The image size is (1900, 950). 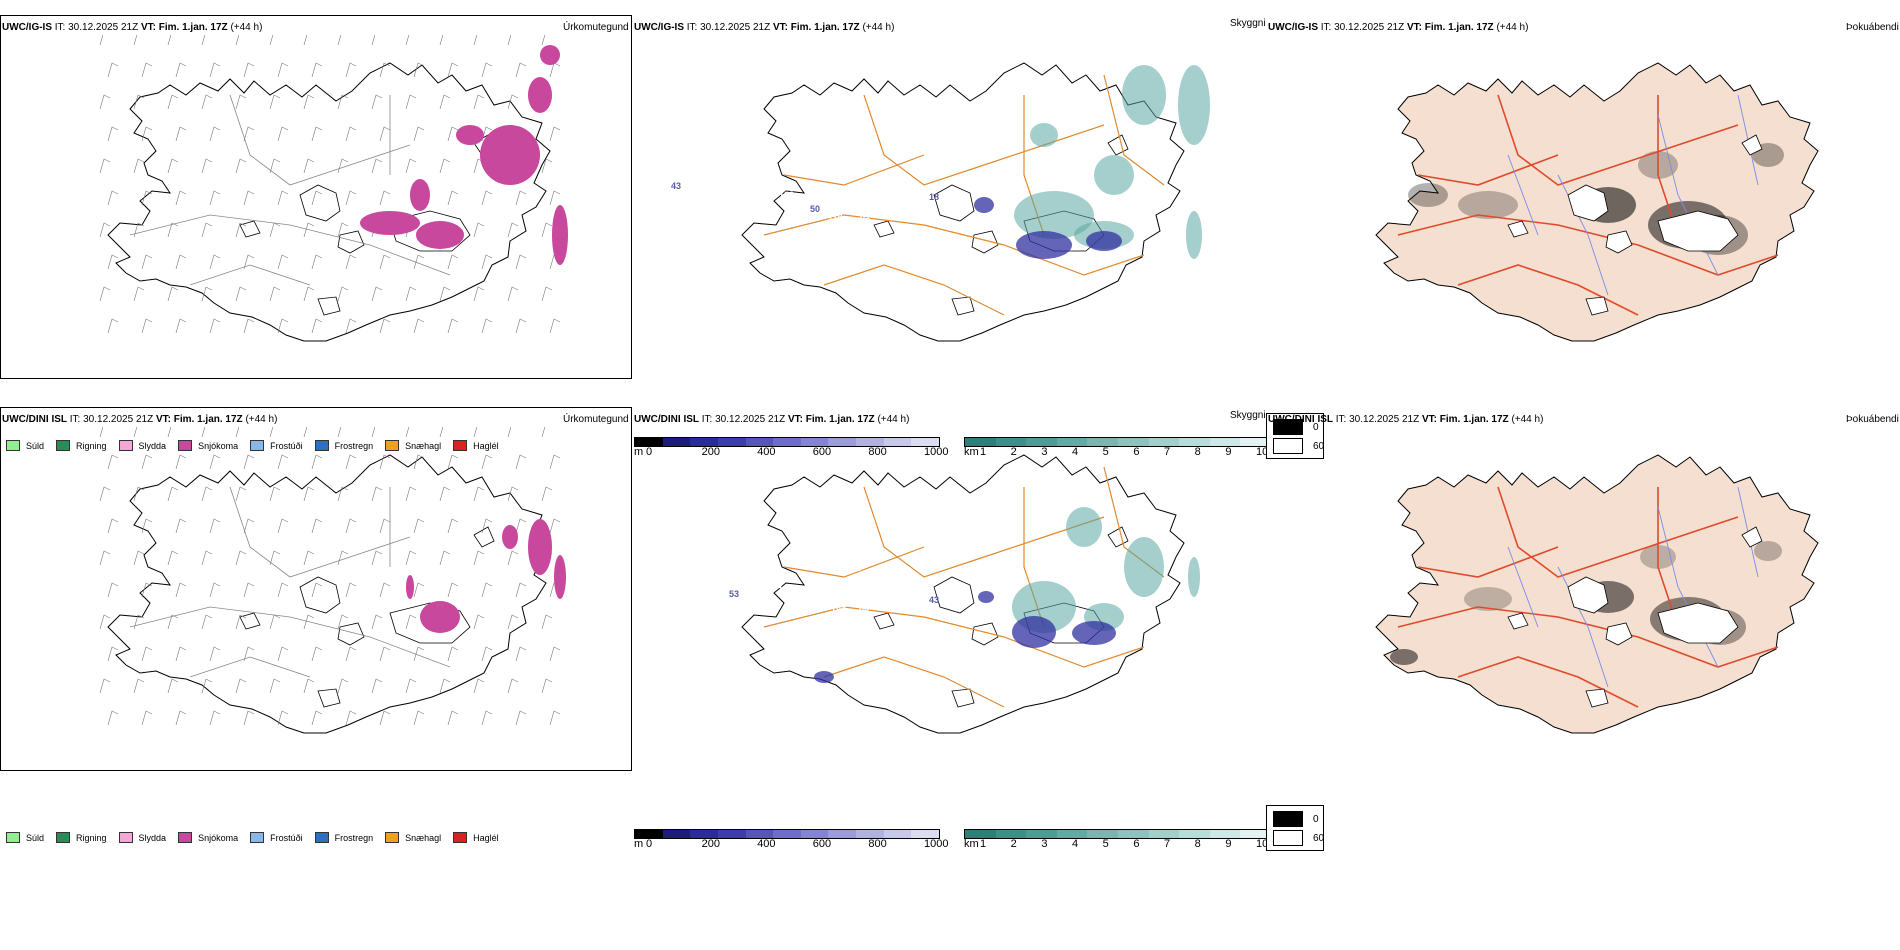 I want to click on legend-item: Frostúði, so click(x=276, y=445).